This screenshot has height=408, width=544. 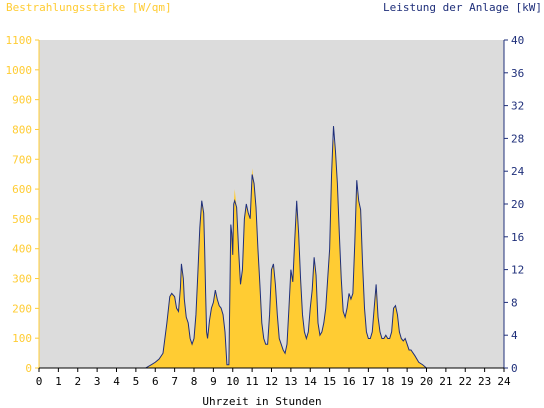 What do you see at coordinates (194, 381) in the screenshot?
I see `x-tick-label: 8` at bounding box center [194, 381].